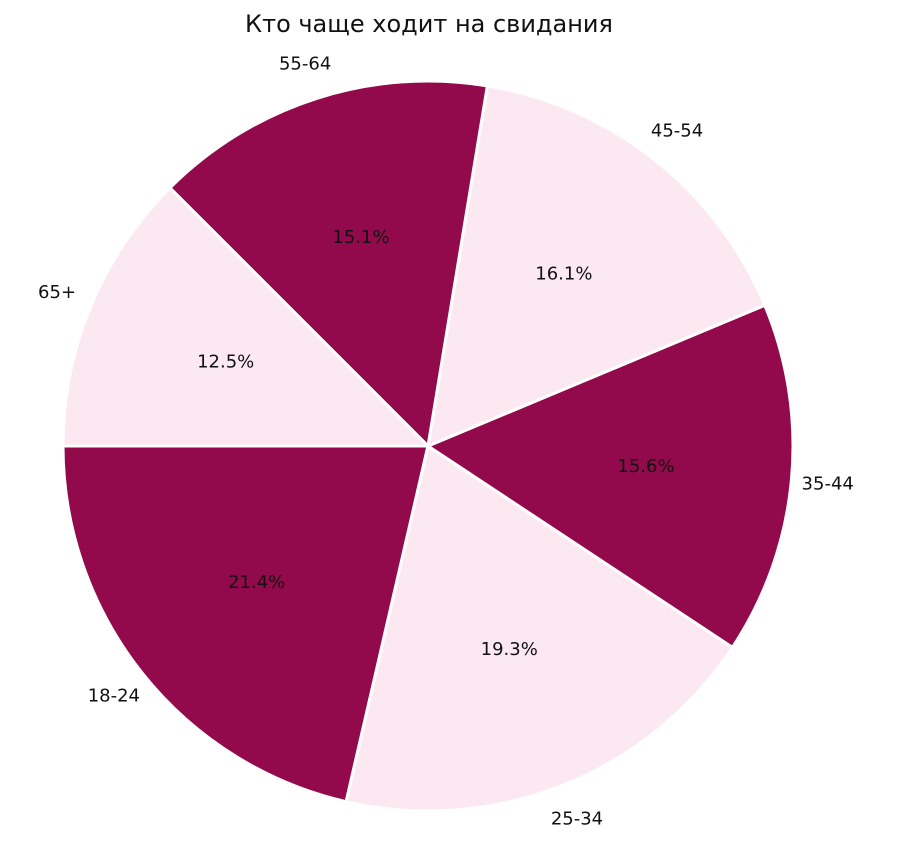 The height and width of the screenshot is (859, 900). I want to click on category-label-25-34: 25-34, so click(577, 818).